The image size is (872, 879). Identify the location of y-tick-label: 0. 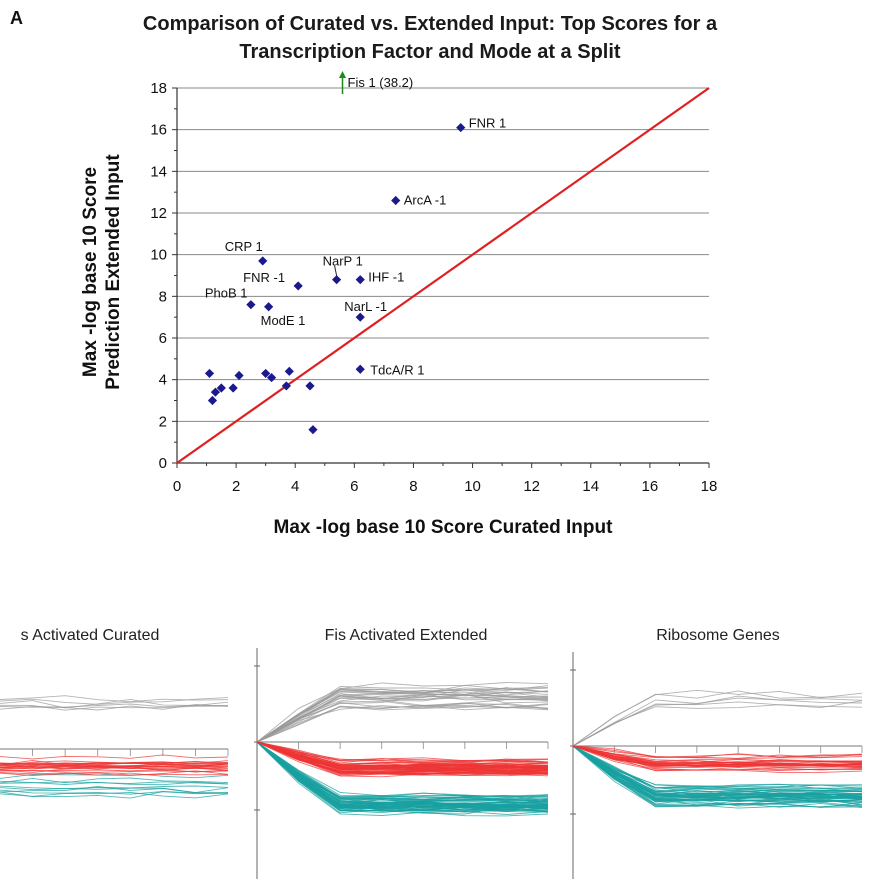
(163, 463).